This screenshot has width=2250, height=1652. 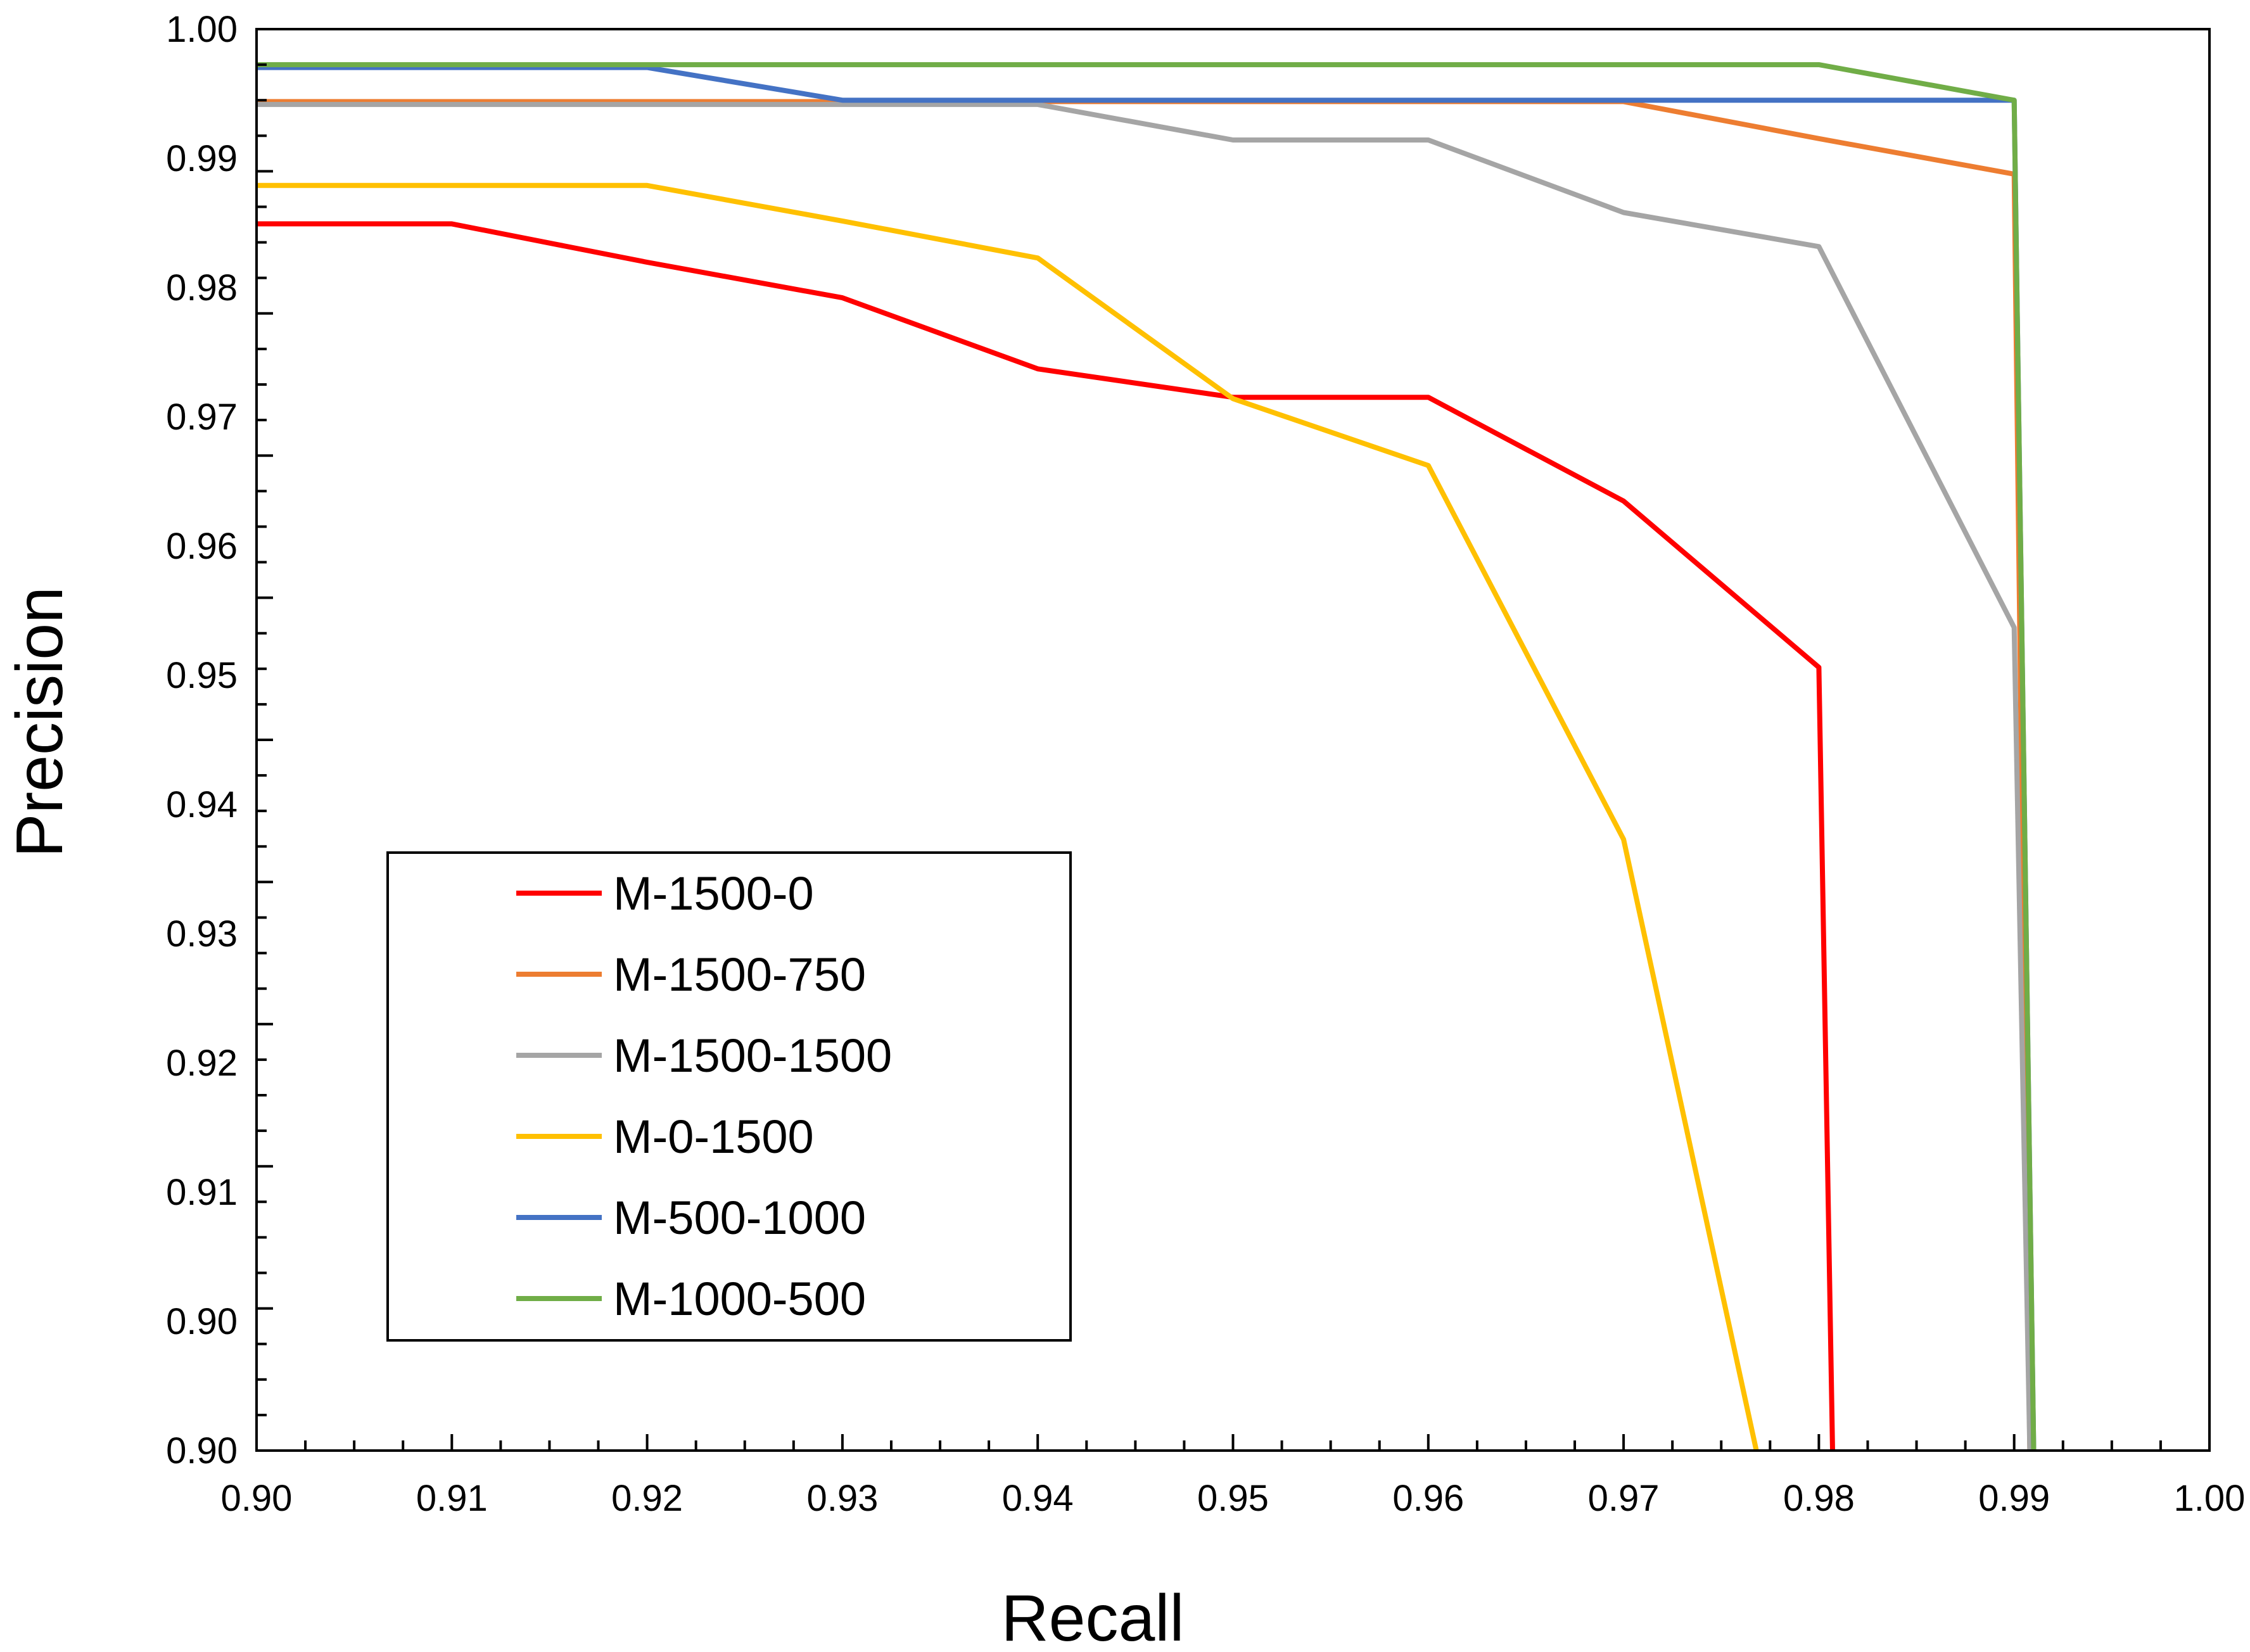 What do you see at coordinates (713, 894) in the screenshot?
I see `legend-label-m-1500-0: M-1500-0` at bounding box center [713, 894].